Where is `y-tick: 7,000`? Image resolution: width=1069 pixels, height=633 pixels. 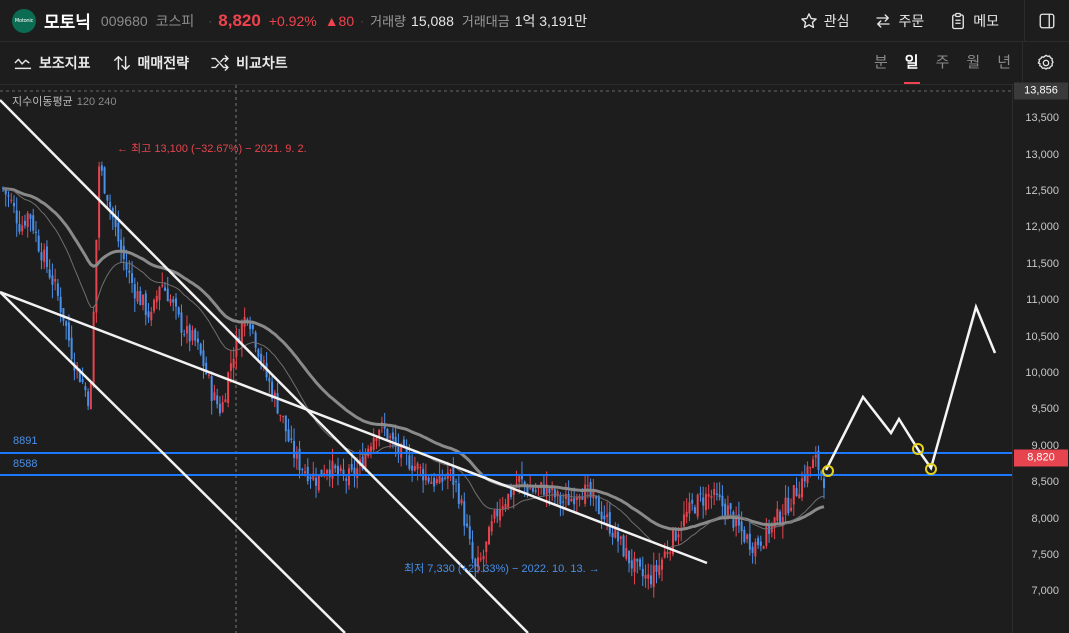 y-tick: 7,000 is located at coordinates (1045, 591).